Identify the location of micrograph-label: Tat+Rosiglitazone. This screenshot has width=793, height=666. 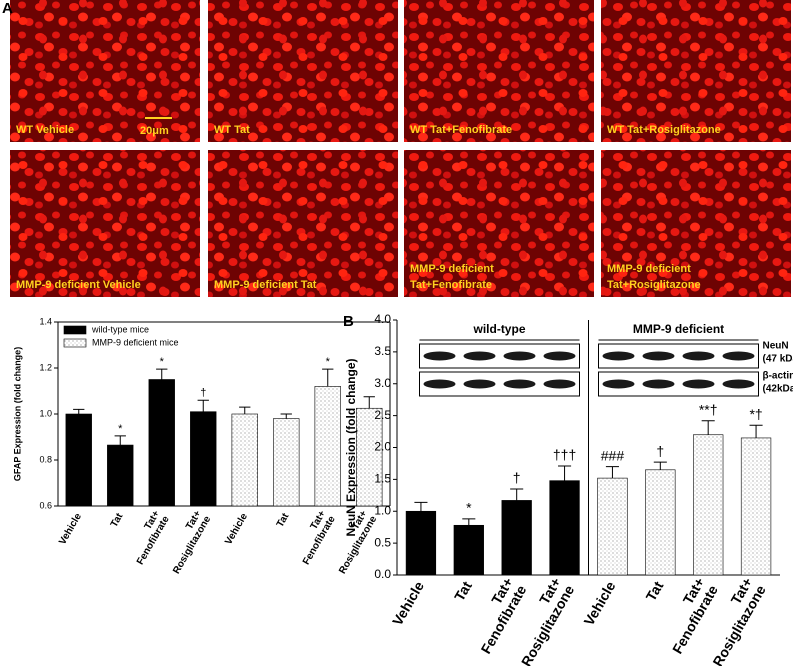
(654, 285).